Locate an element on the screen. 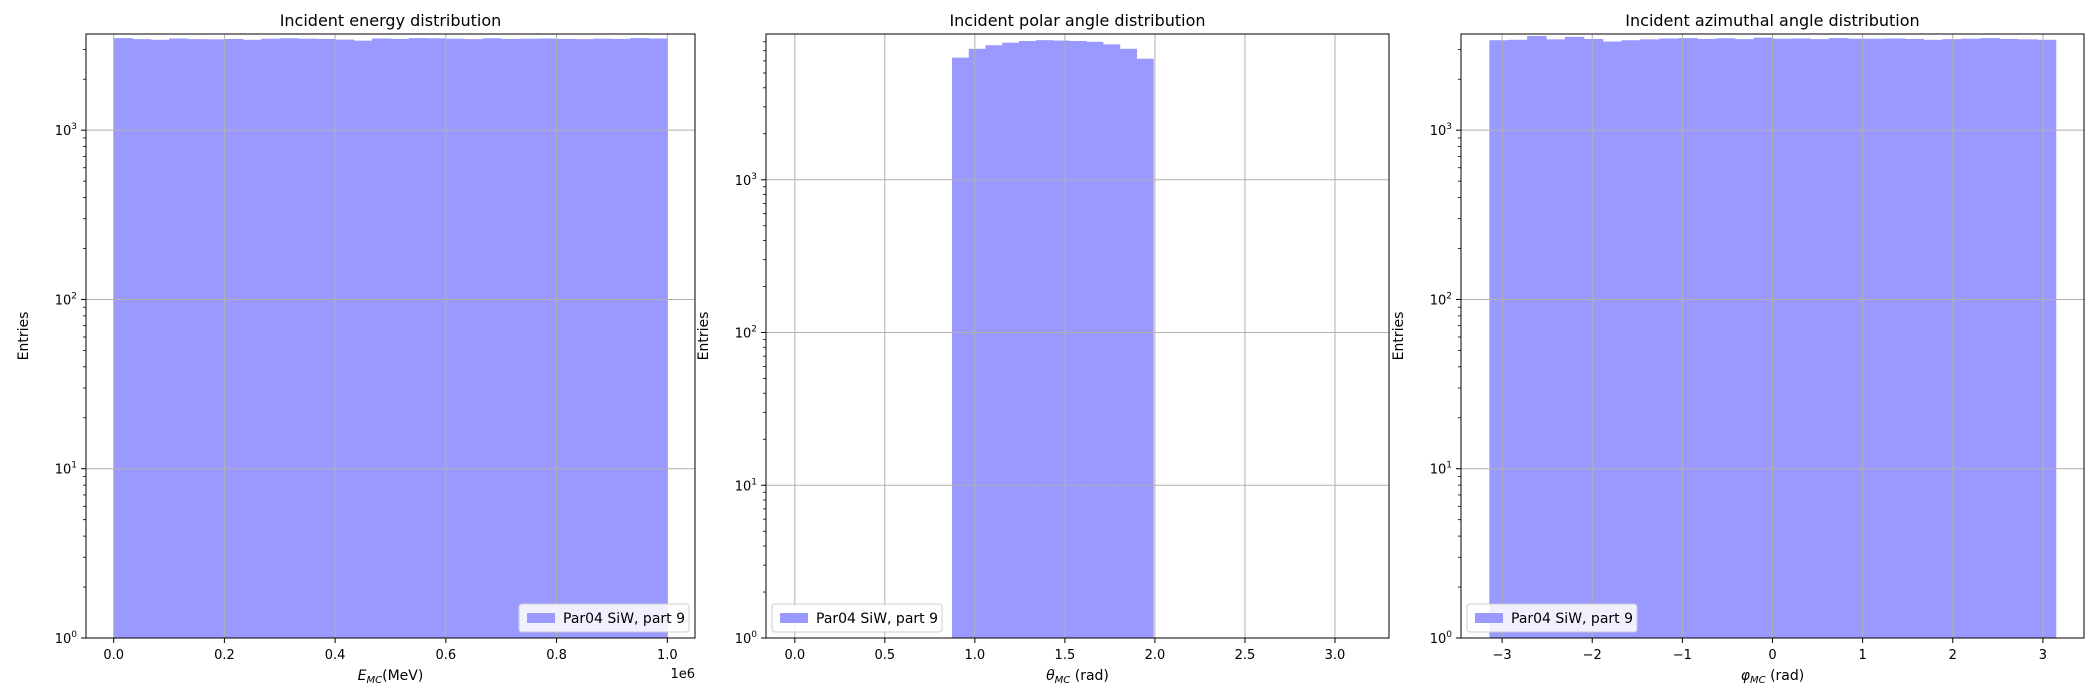 The height and width of the screenshot is (700, 2100). x-tick-label: 3.0 is located at coordinates (1335, 655).